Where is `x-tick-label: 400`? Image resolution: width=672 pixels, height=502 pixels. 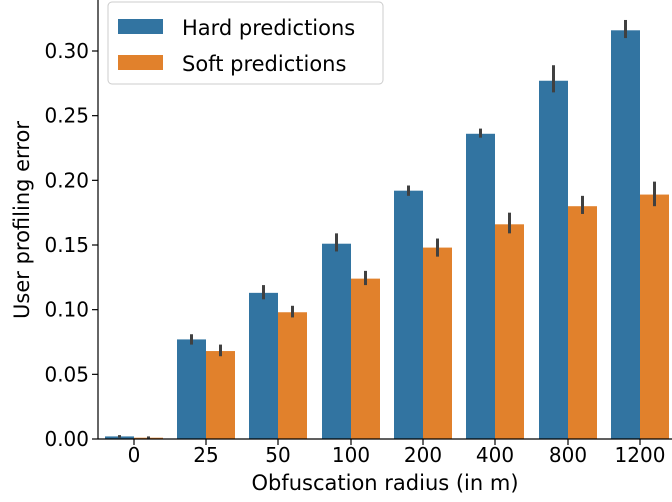
x-tick-label: 400 is located at coordinates (495, 455).